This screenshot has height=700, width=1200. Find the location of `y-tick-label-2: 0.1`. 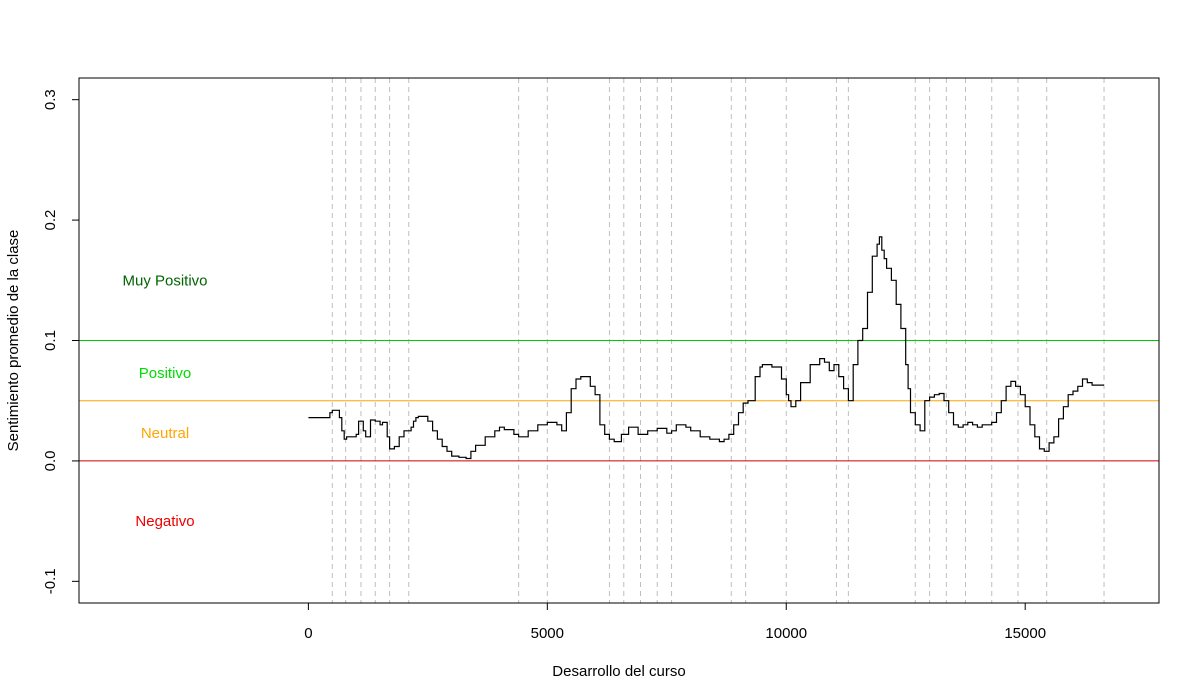

y-tick-label-2: 0.1 is located at coordinates (50, 340).